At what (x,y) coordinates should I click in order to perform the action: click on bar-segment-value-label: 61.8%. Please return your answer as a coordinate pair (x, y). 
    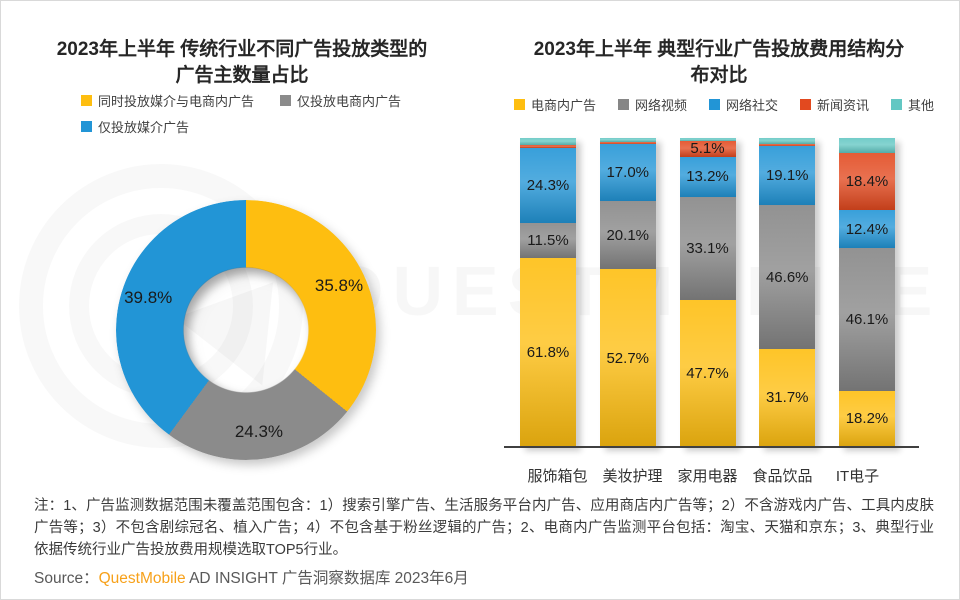
    Looking at the image, I should click on (548, 352).